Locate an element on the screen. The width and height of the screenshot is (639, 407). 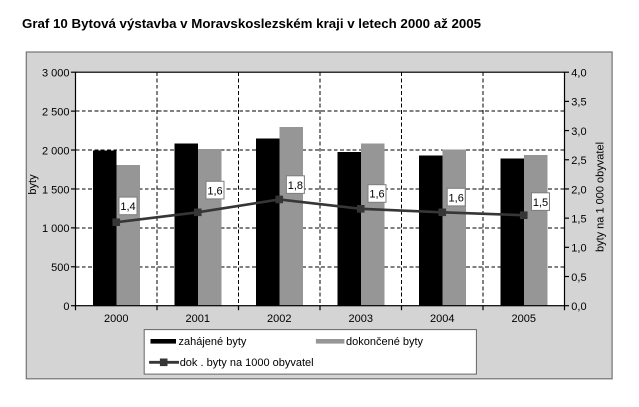
svg-text: 2002 is located at coordinates (279, 319).